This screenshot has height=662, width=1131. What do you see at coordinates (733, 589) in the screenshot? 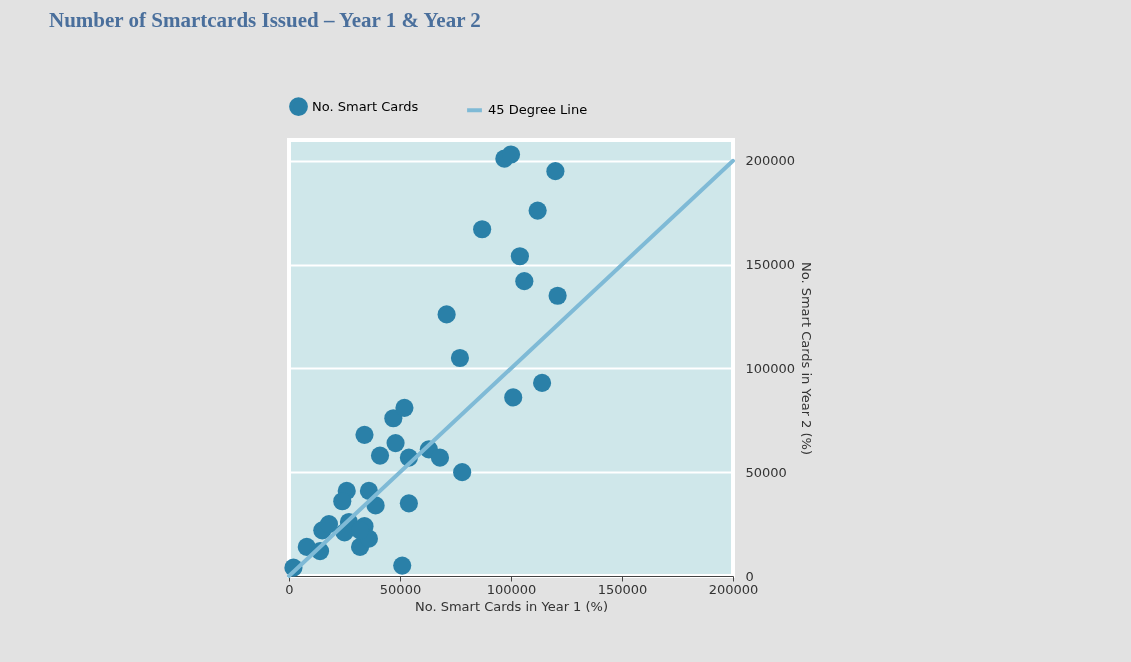
I see `x-tick-label: 200000` at bounding box center [733, 589].